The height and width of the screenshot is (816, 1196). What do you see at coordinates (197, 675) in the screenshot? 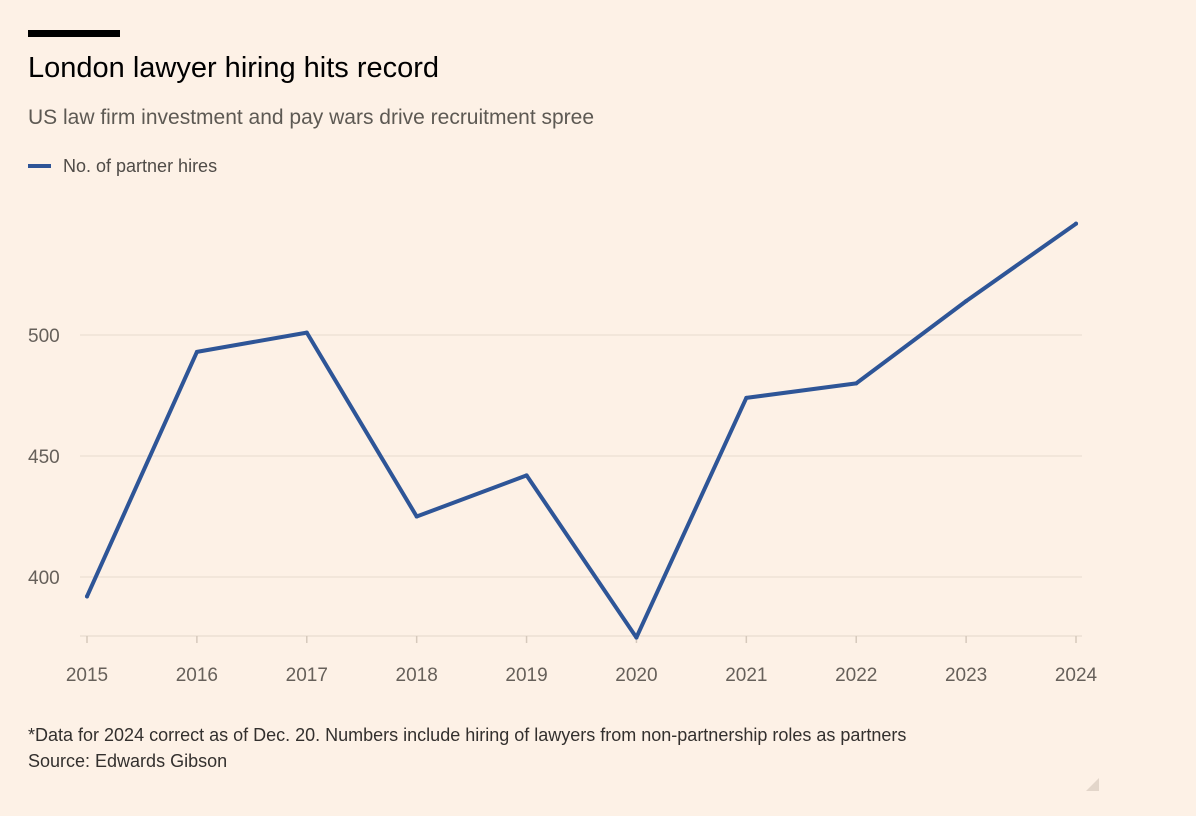
I see `x-tick-label: 2016` at bounding box center [197, 675].